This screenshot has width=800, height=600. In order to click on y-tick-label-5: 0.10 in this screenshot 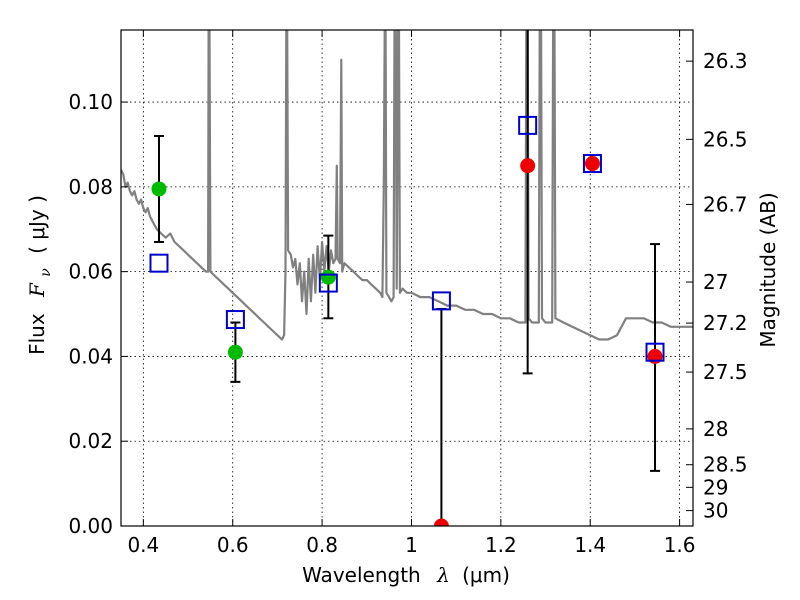, I will do `click(90, 102)`.